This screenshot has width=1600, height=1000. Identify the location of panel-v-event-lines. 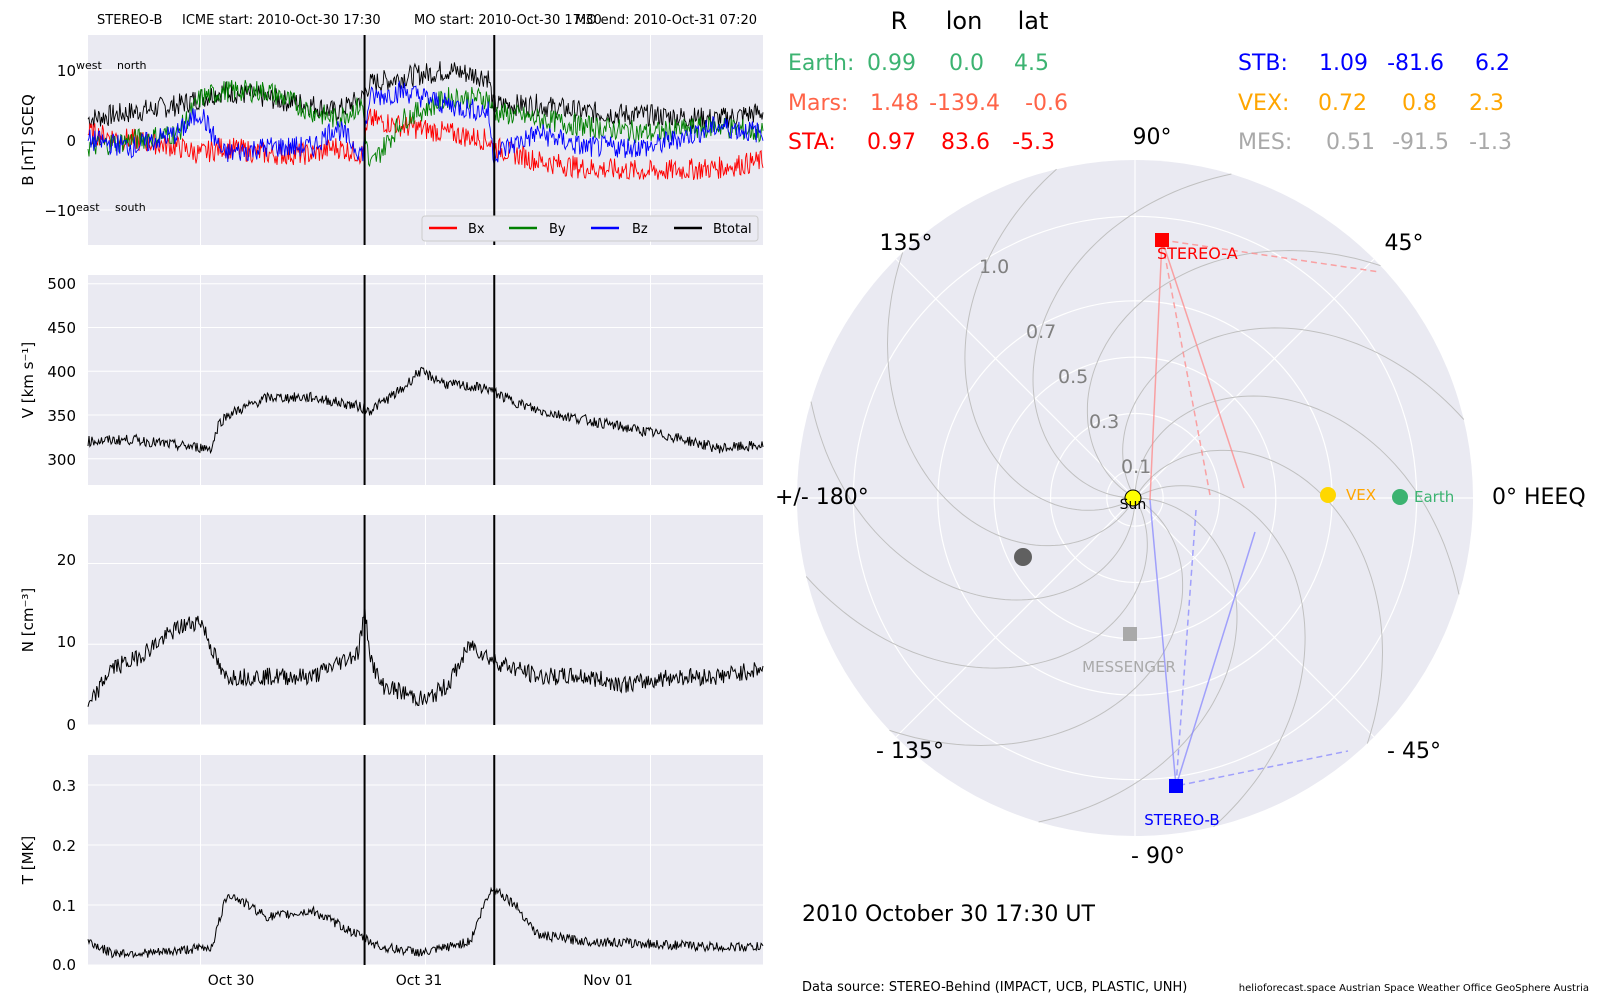
(429, 380).